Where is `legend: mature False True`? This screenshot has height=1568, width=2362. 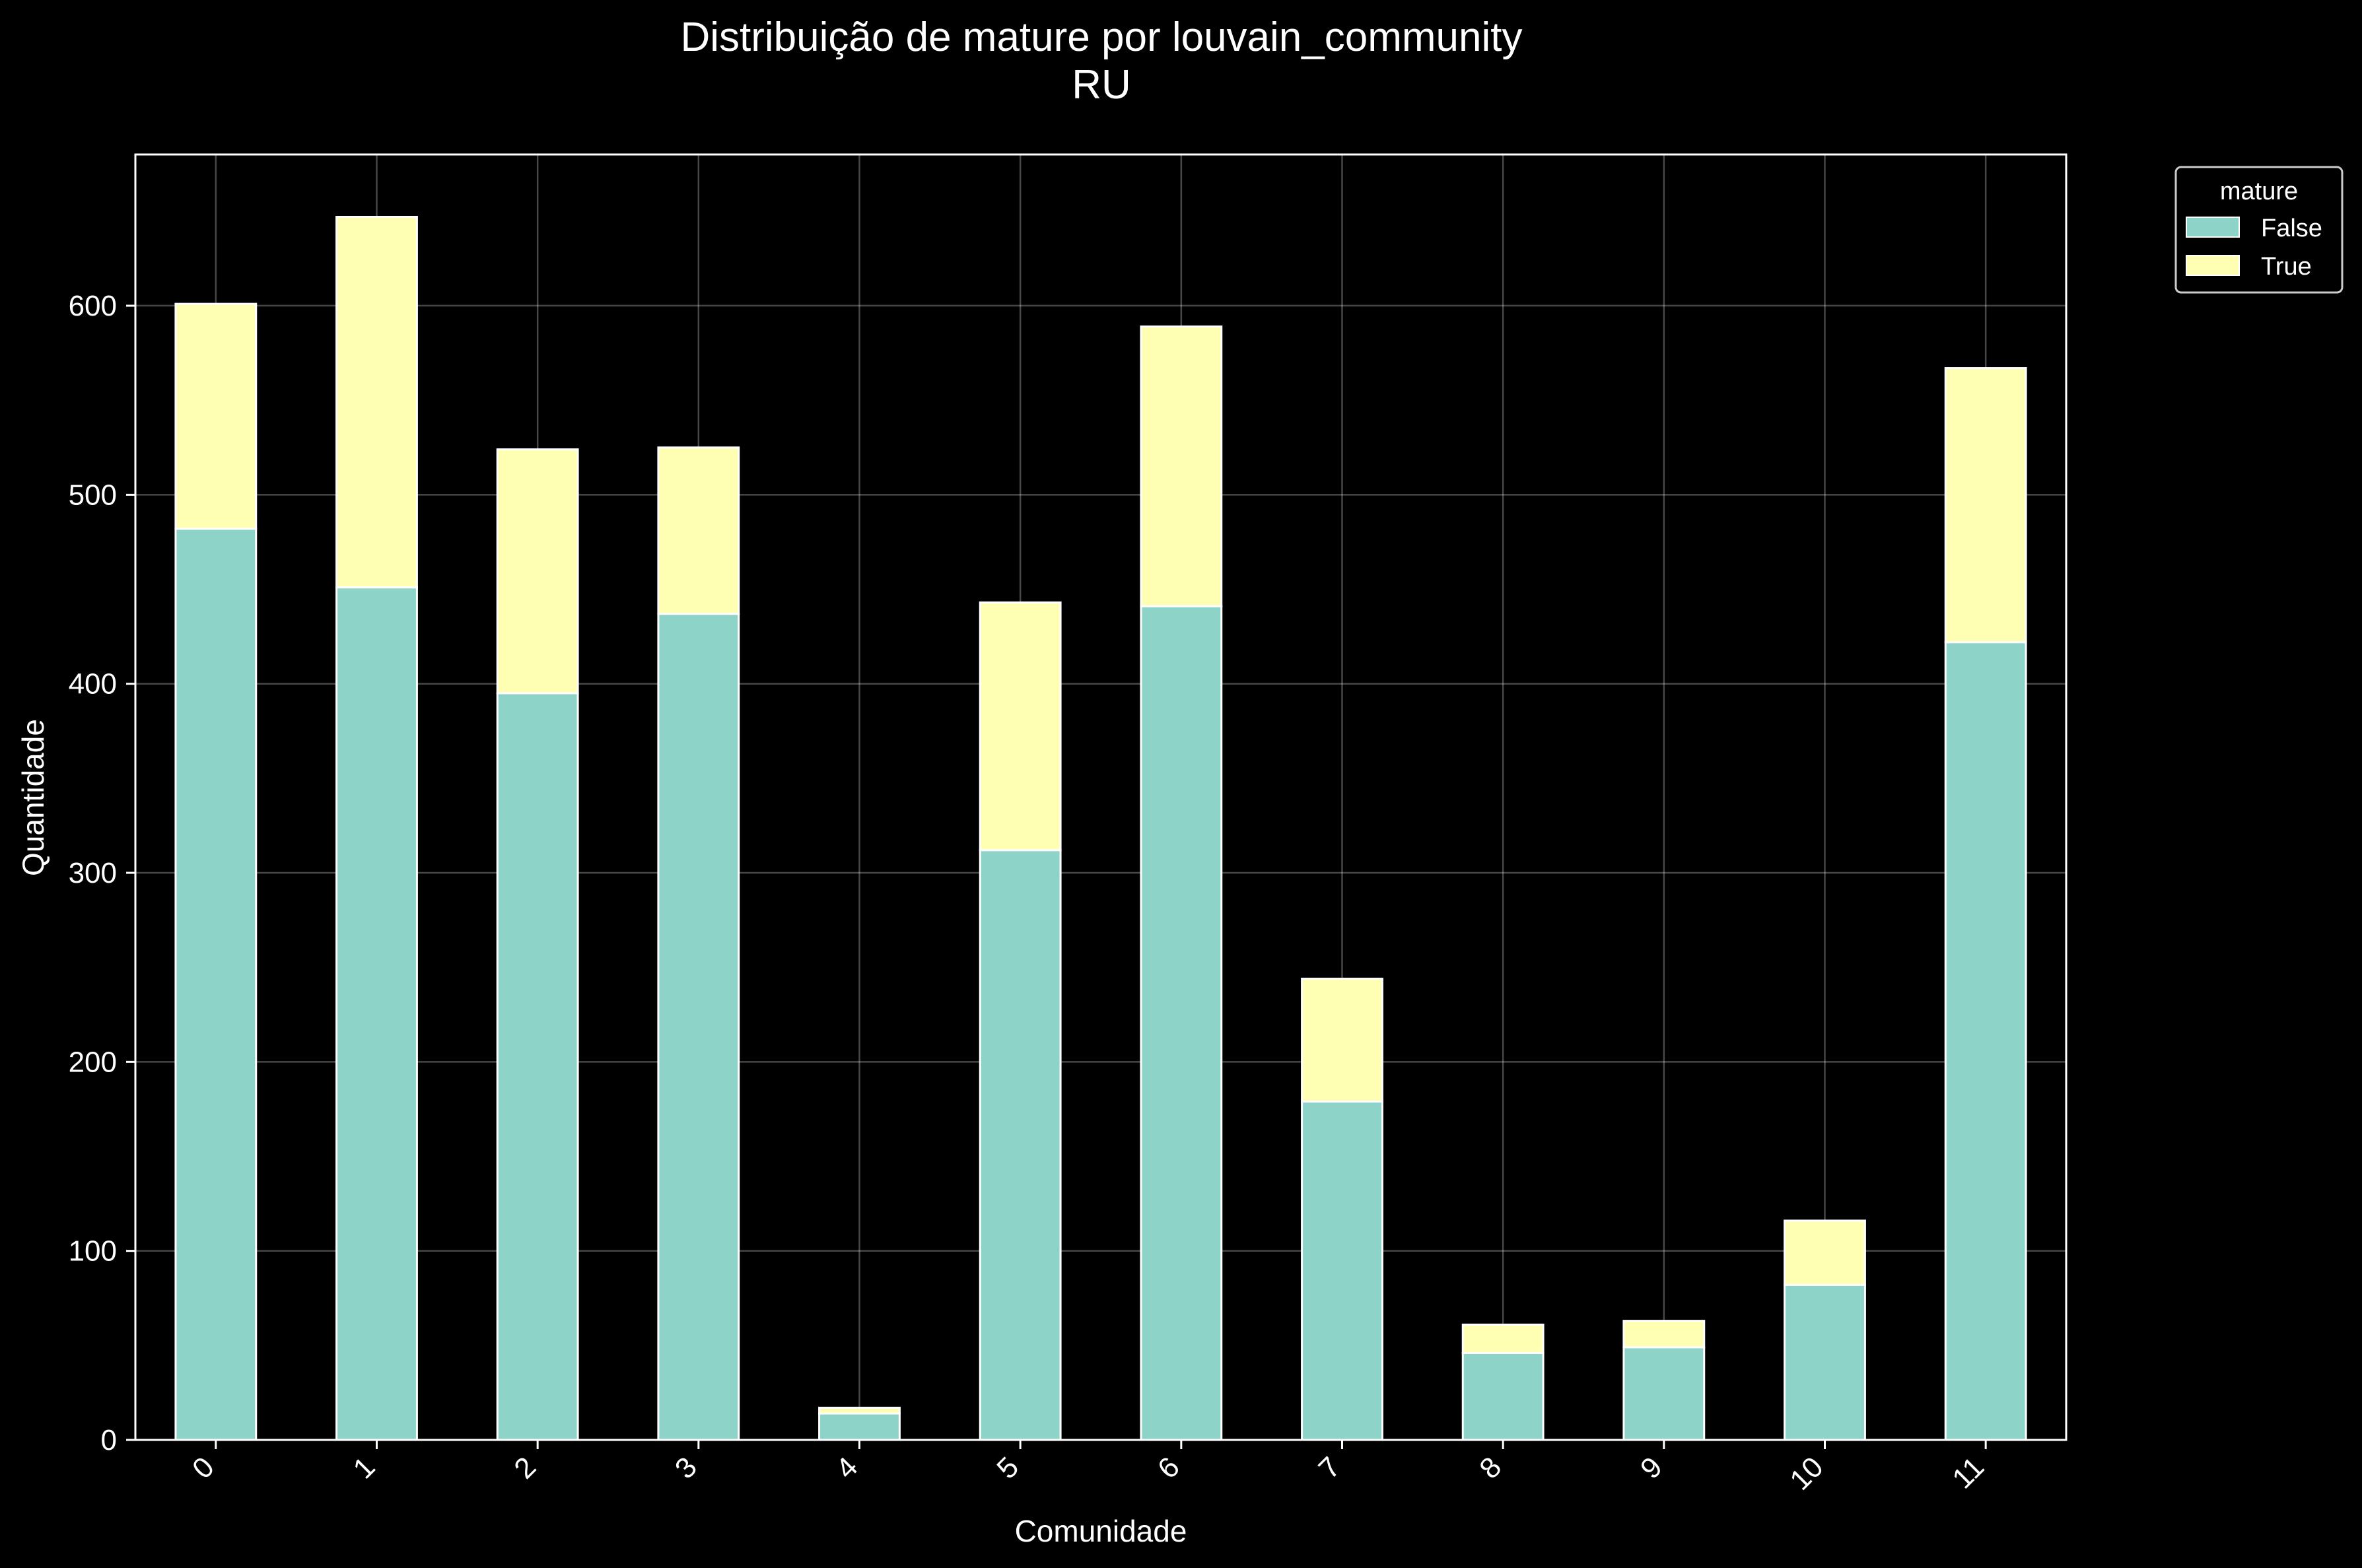
legend: mature False True is located at coordinates (2259, 230).